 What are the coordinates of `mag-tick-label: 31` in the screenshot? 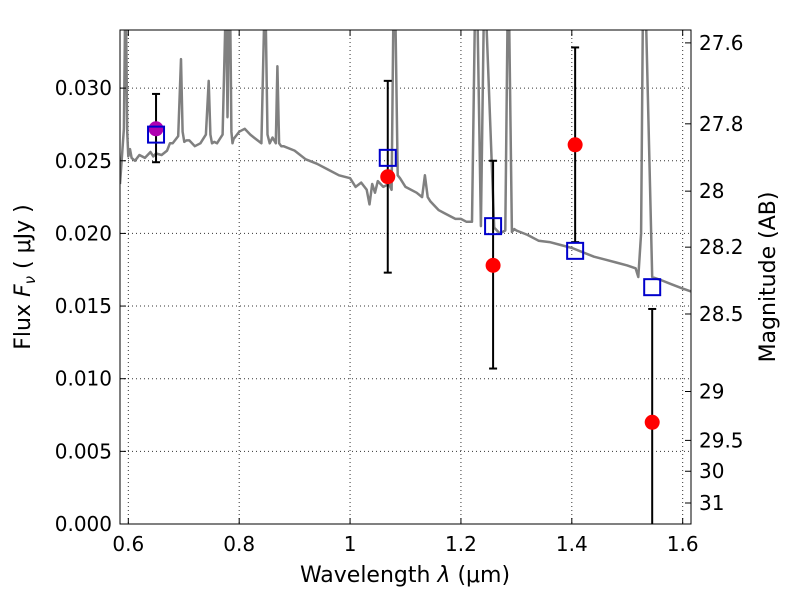 It's located at (711, 503).